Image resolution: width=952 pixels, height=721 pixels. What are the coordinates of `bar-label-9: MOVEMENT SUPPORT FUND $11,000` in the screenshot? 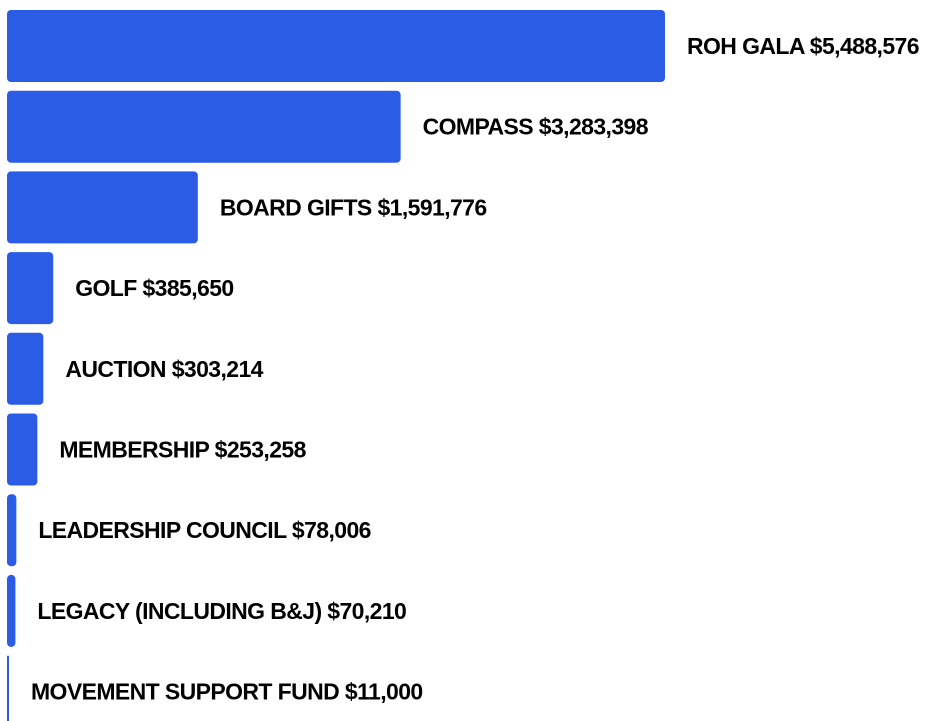 It's located at (227, 692).